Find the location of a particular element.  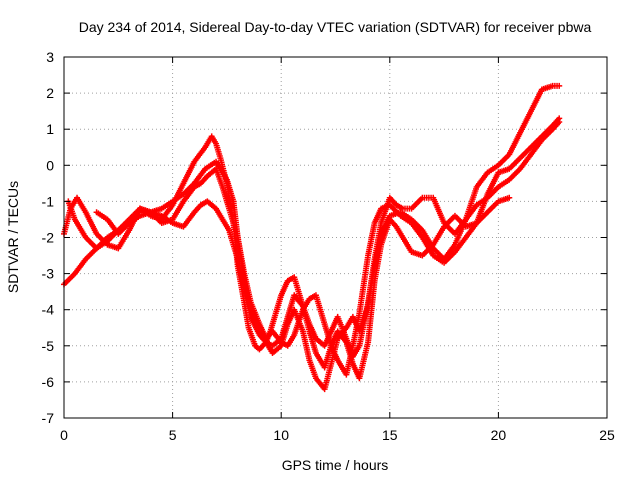

y-tick-label: -3 is located at coordinates (48, 274).